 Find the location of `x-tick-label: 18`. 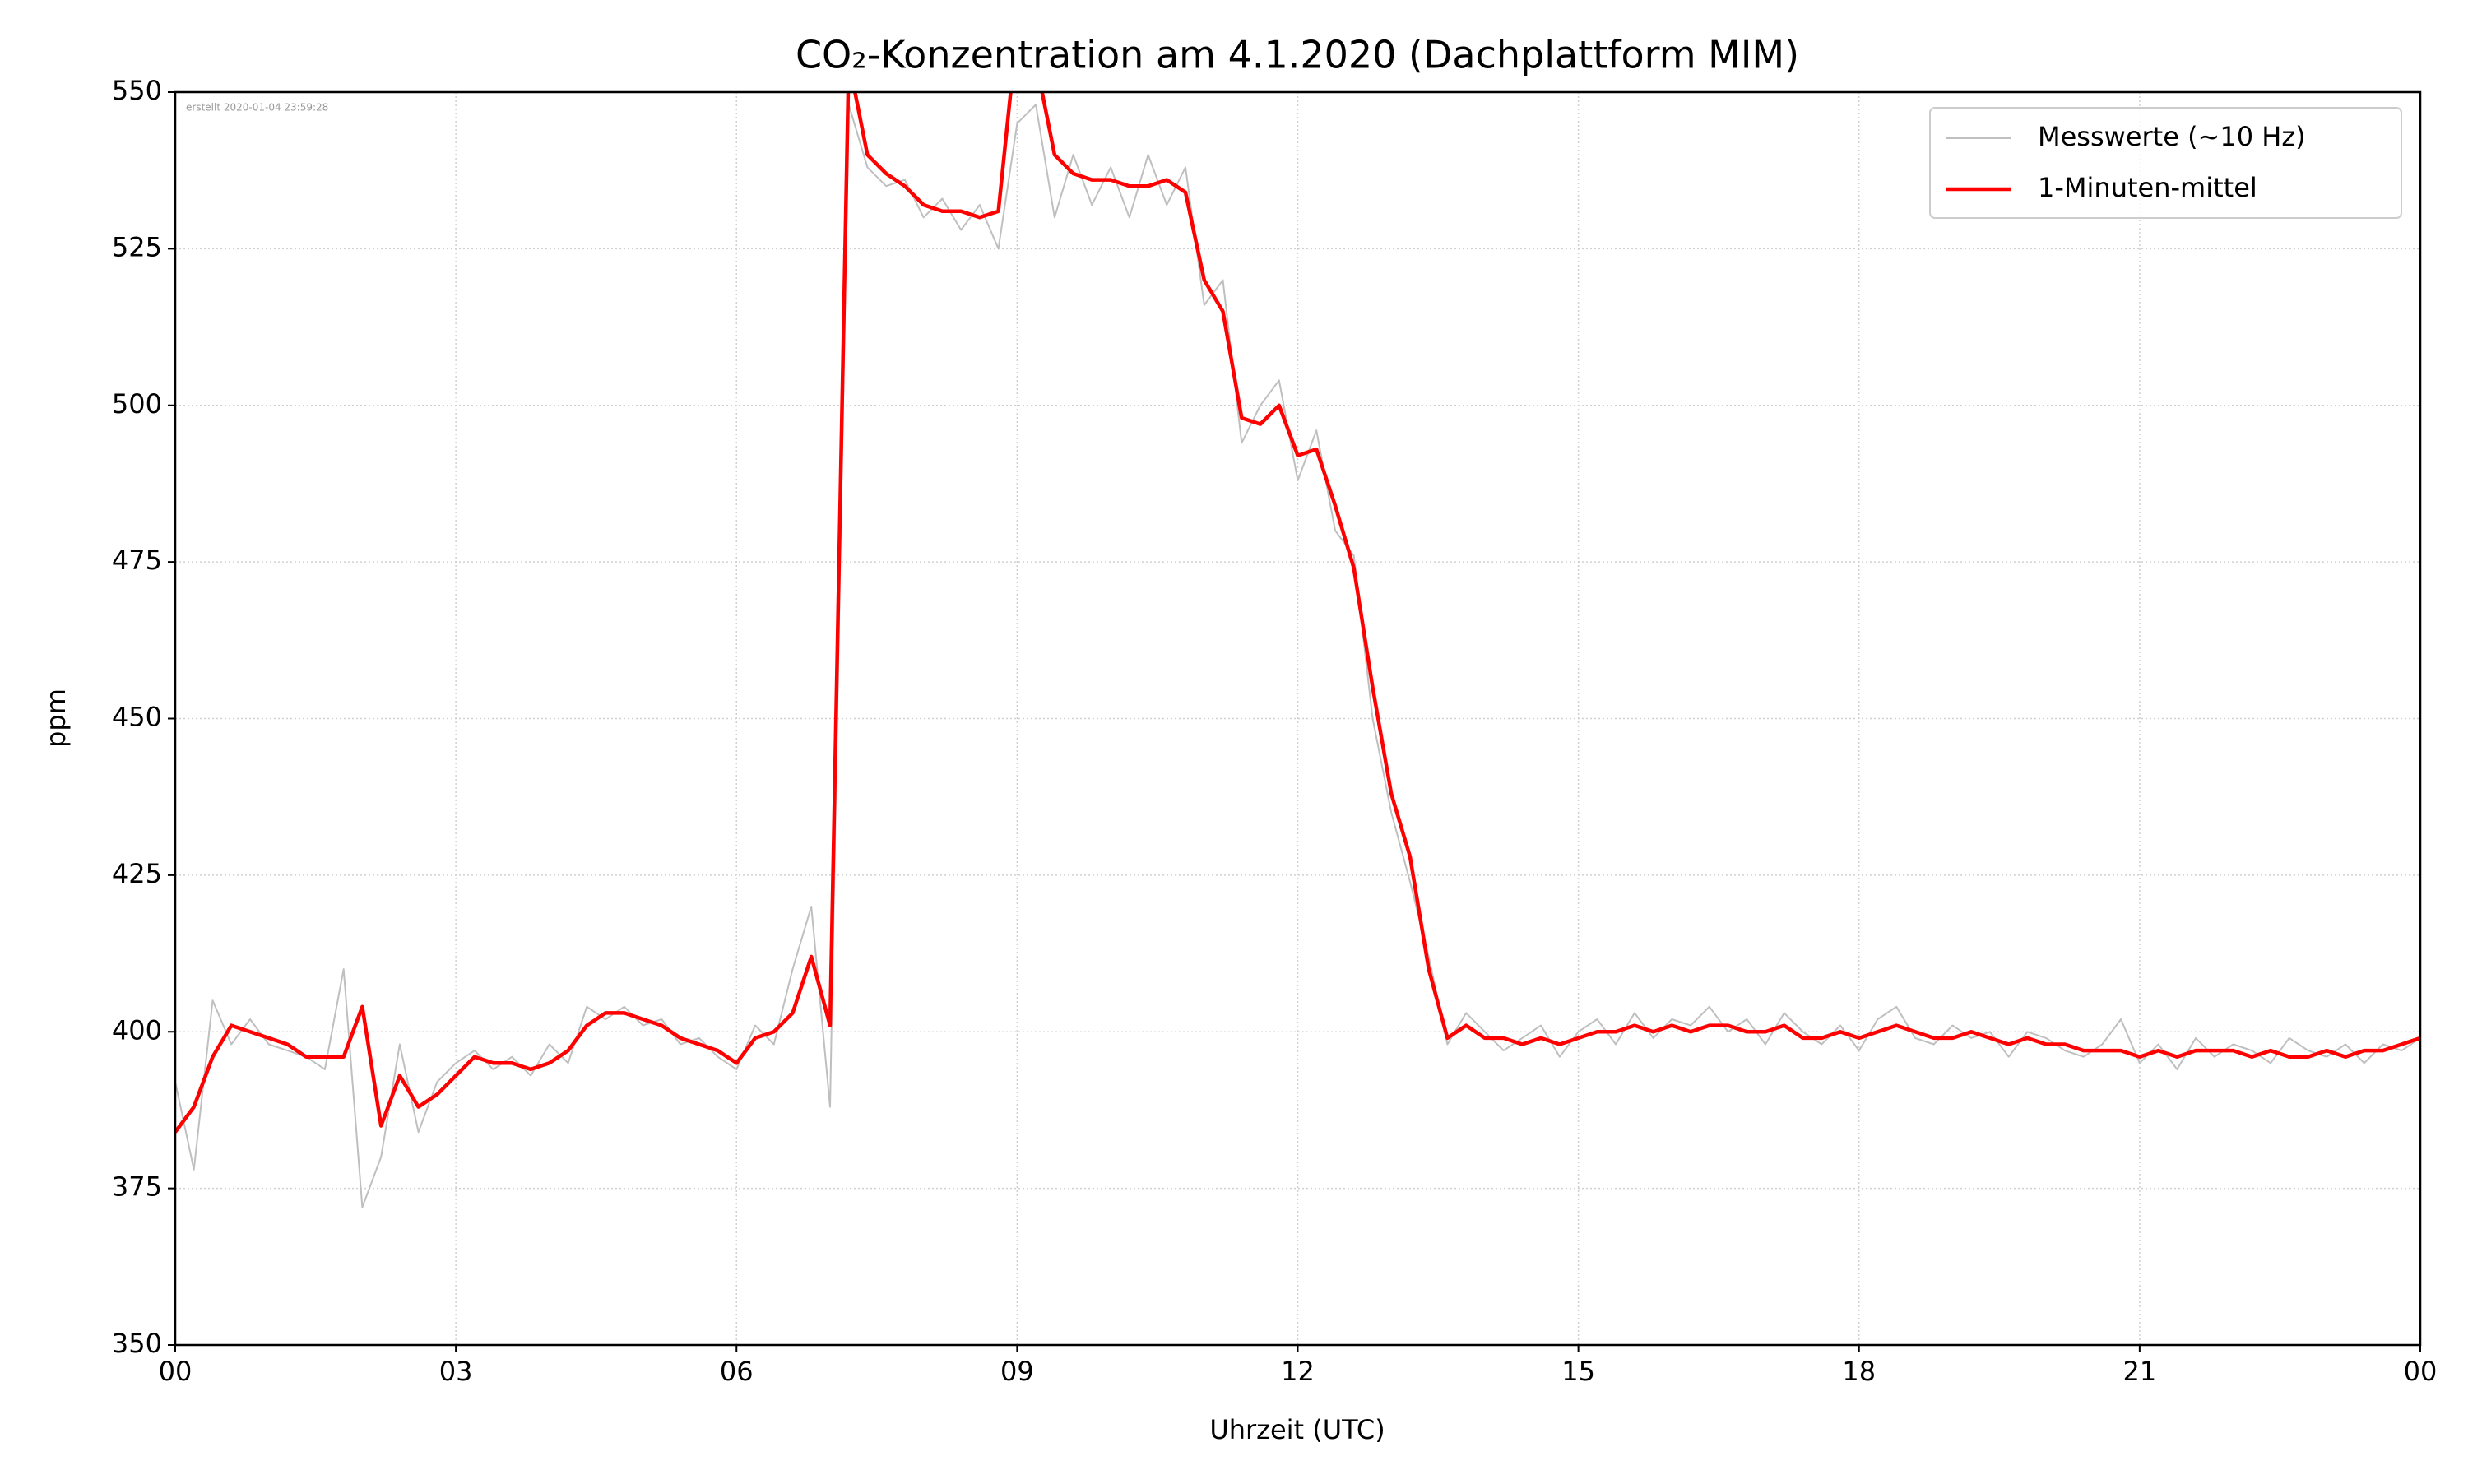

x-tick-label: 18 is located at coordinates (1859, 1371).